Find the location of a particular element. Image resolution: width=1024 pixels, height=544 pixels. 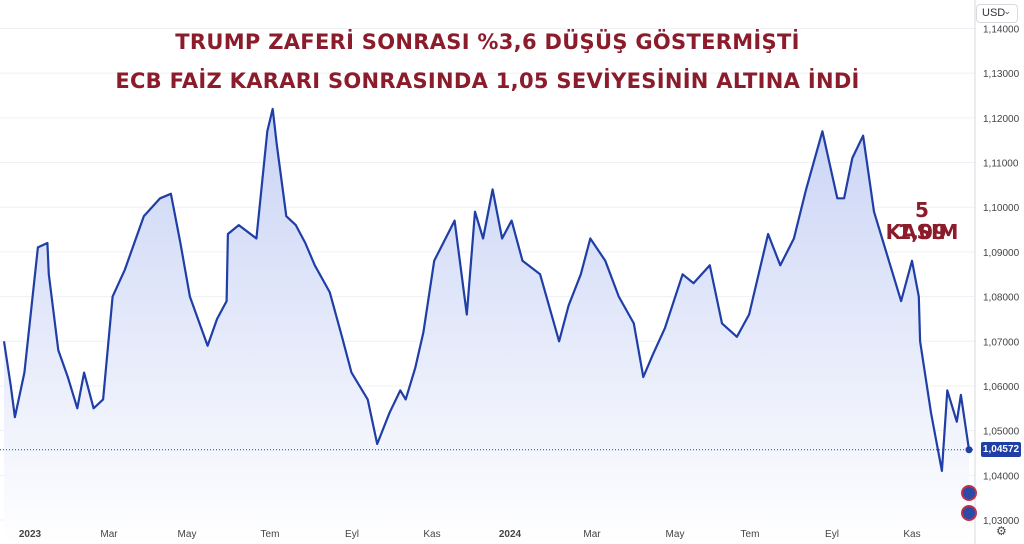

y-tick-label: 1,11000 is located at coordinates (1001, 164).